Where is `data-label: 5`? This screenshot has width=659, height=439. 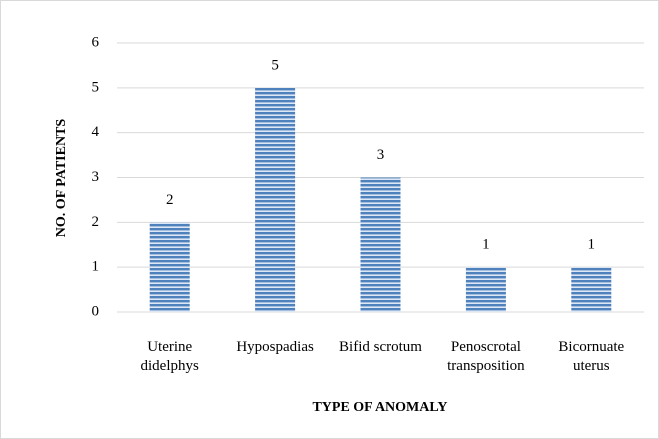
data-label: 5 is located at coordinates (275, 65).